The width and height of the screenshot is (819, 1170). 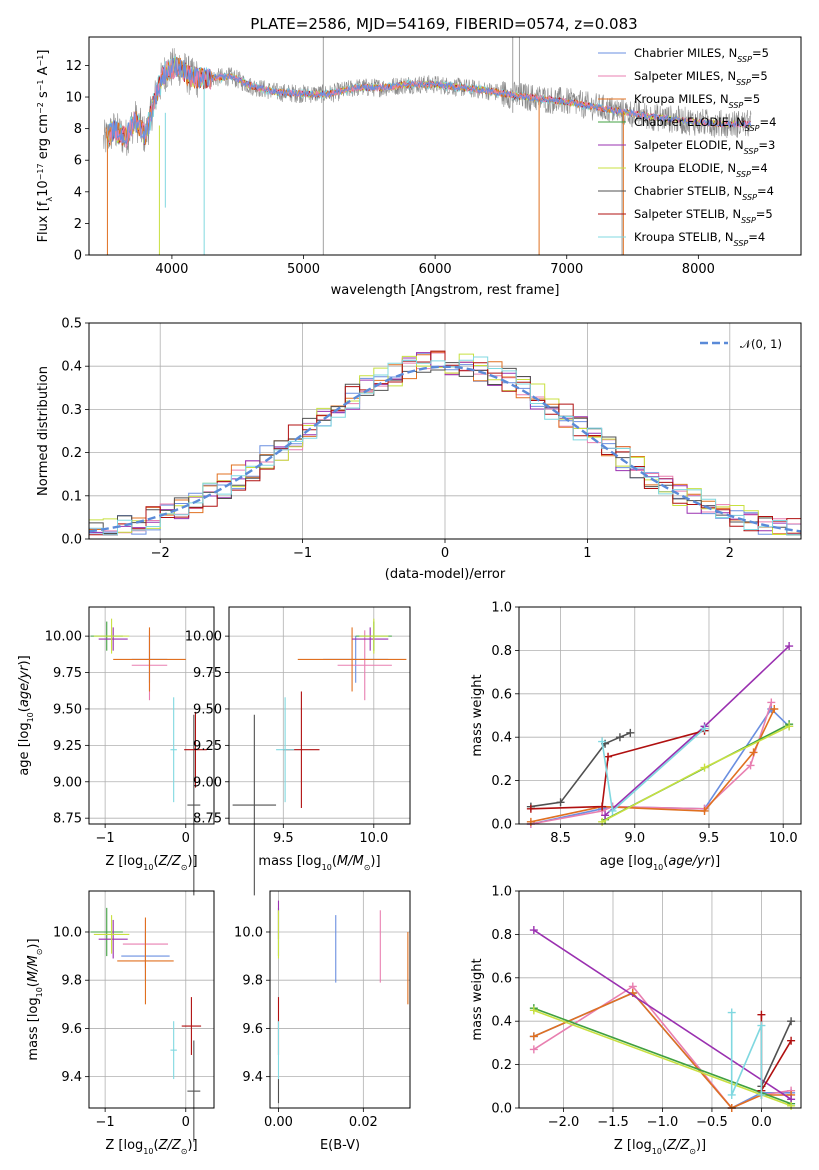 What do you see at coordinates (71, 410) in the screenshot?
I see `y-tick-label: 0.3` at bounding box center [71, 410].